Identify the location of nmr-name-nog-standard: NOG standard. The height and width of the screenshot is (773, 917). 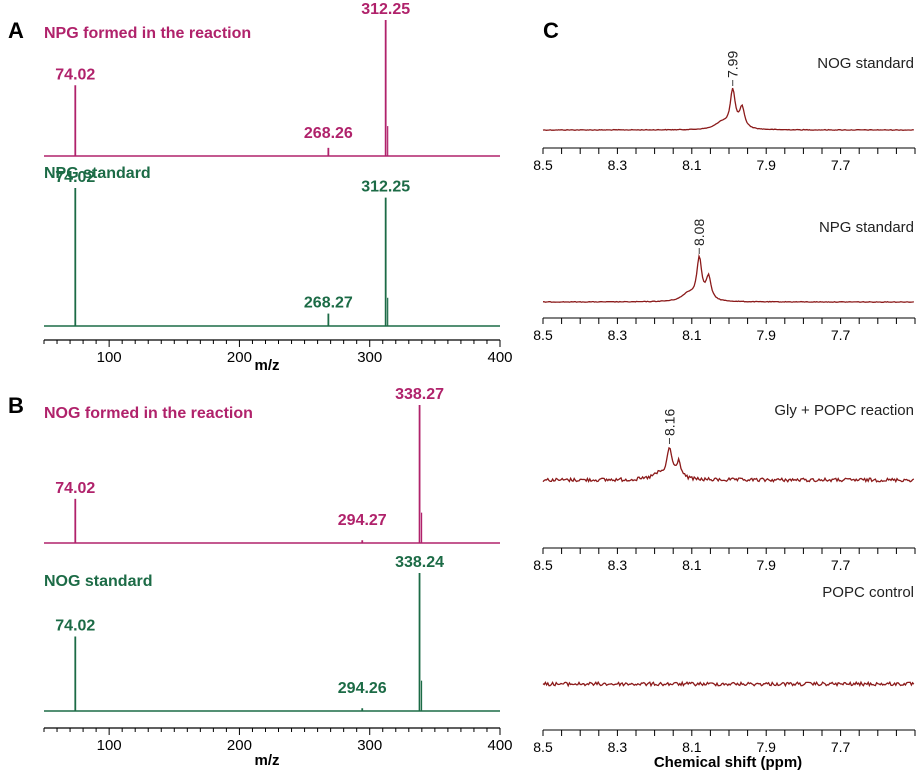
(865, 63).